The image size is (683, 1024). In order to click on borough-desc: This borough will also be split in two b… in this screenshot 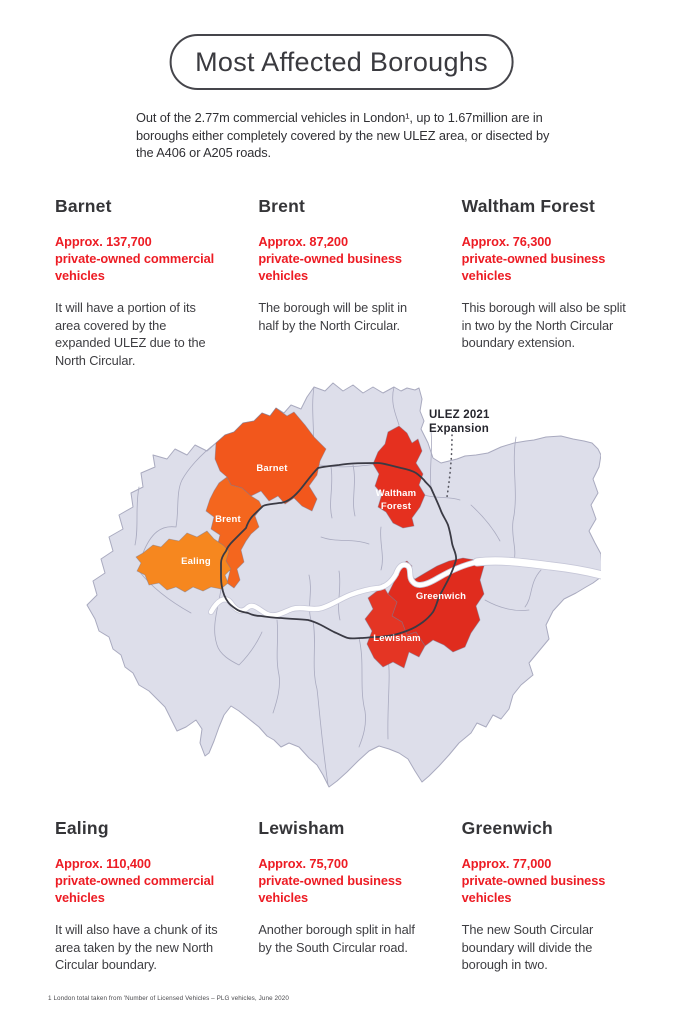, I will do `click(543, 325)`.